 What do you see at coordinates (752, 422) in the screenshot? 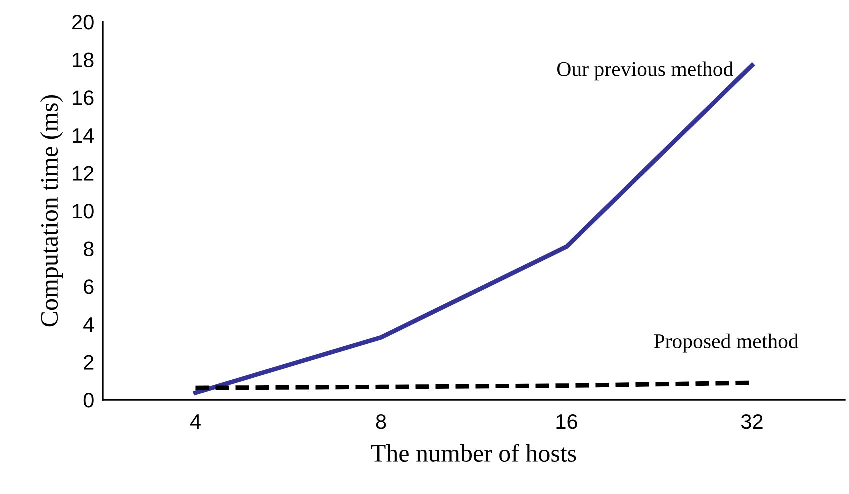
I see `x-tick-label: 32` at bounding box center [752, 422].